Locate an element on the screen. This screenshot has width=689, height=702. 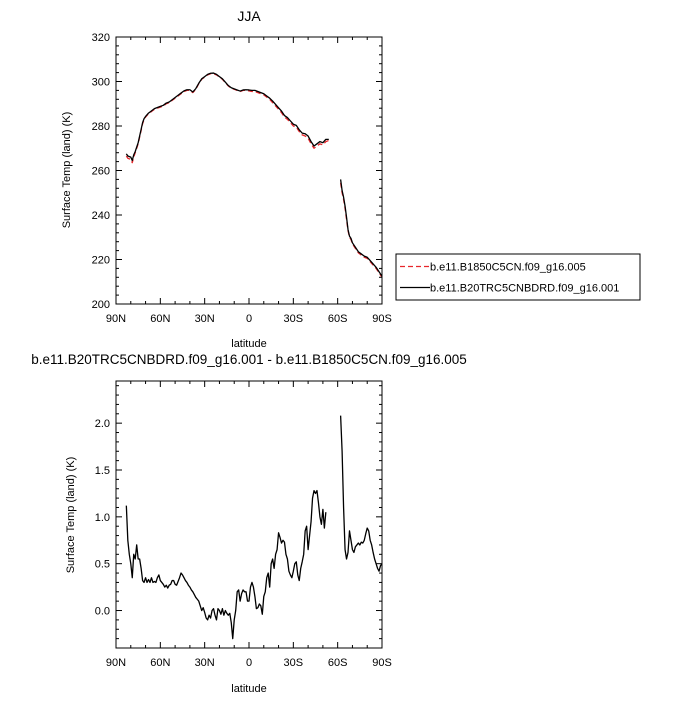
legend-label-b1850: b.e11.B1850C5CN.f09_g16.005 is located at coordinates (508, 268).